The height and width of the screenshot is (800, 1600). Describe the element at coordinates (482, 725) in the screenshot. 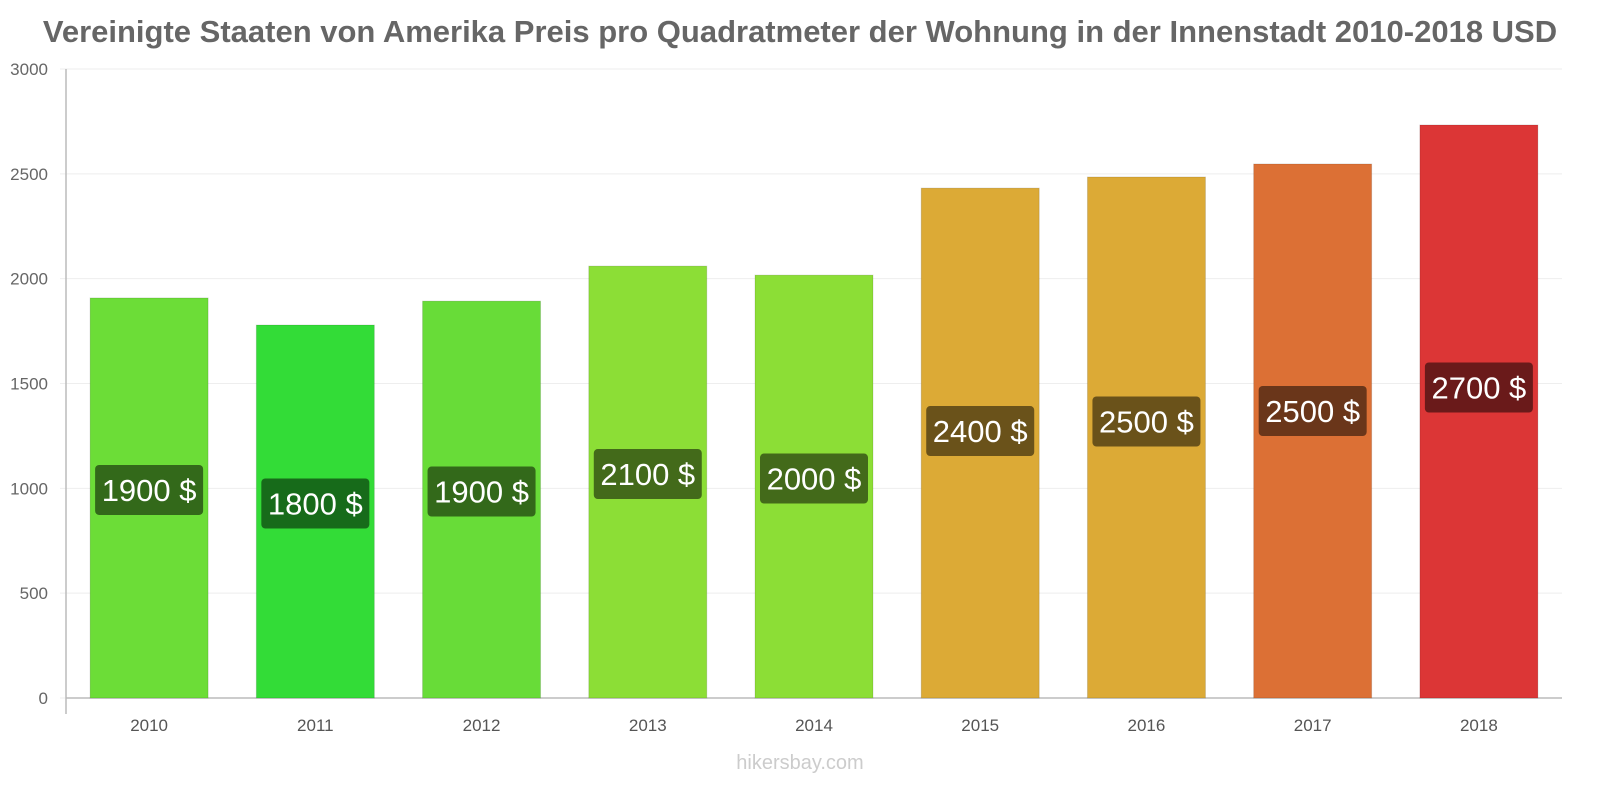

I see `x-tick-label: 2012` at that location.